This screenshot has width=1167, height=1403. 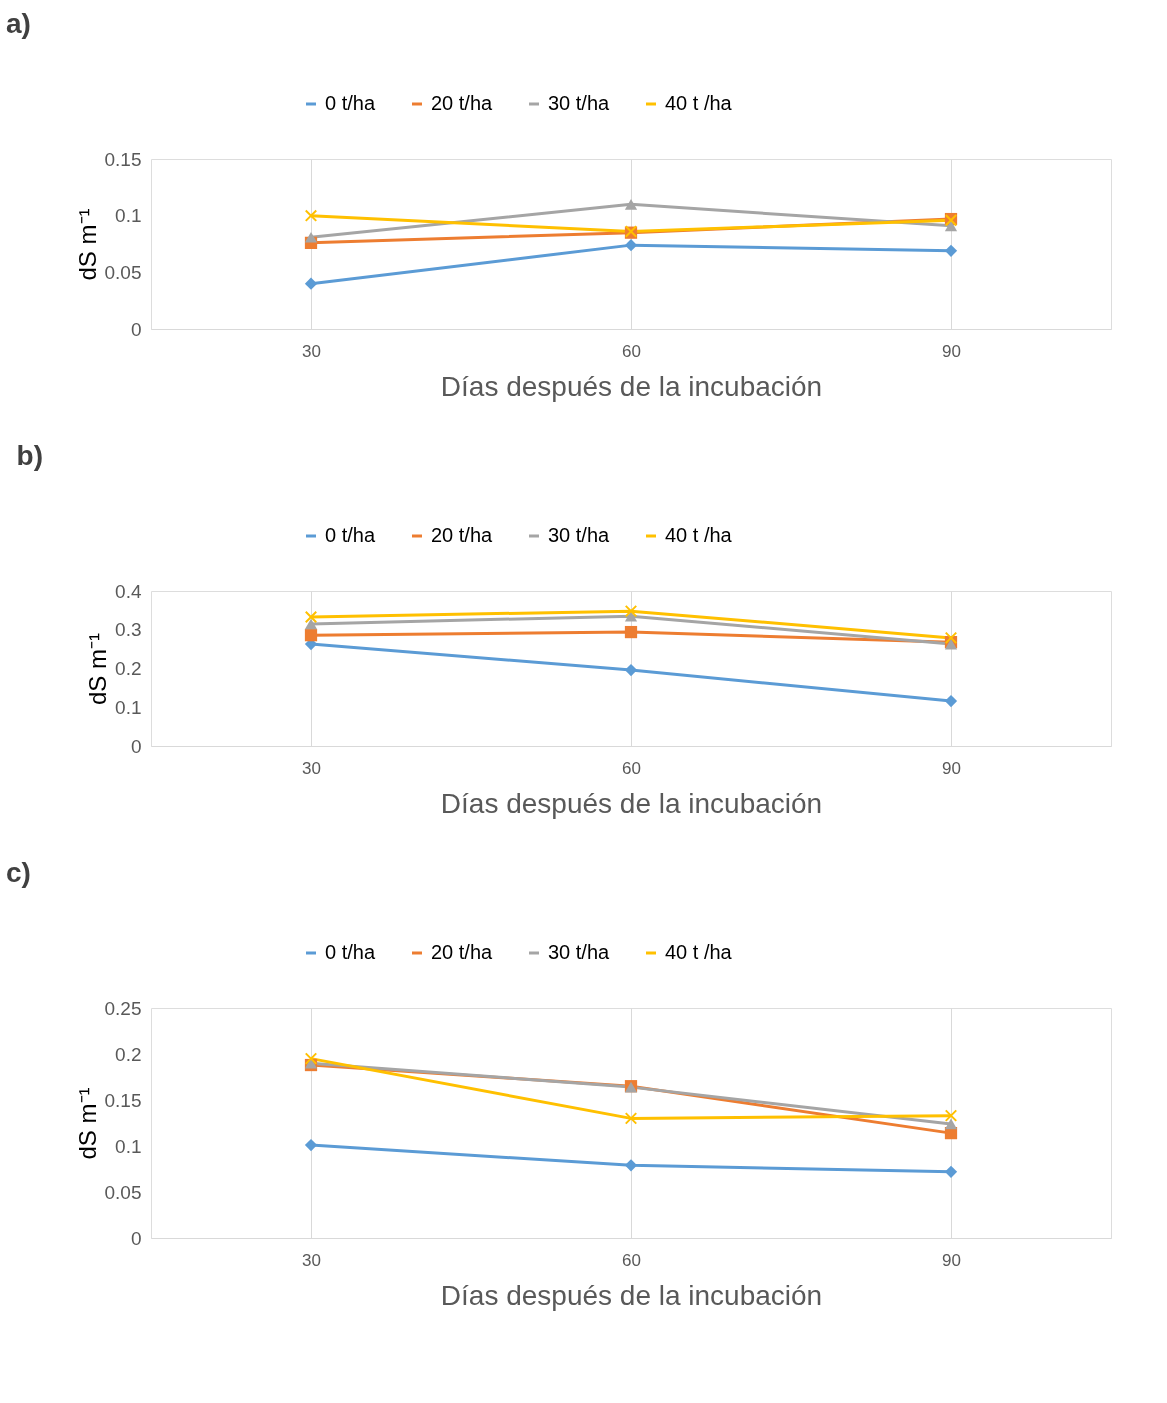 I want to click on y-tick-label: 0.25, so click(x=123, y=1008).